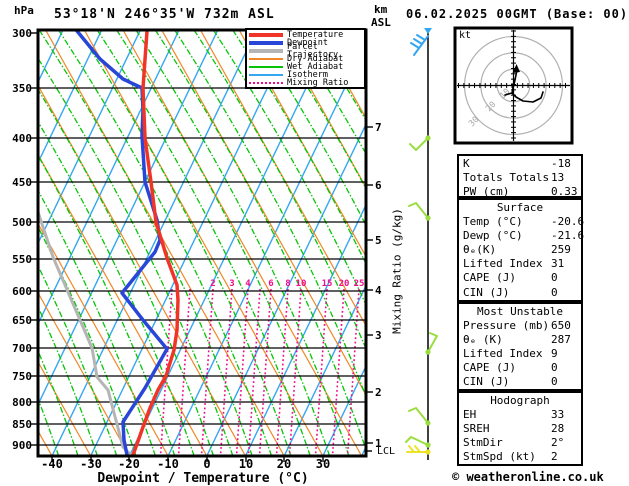 This screenshot has height=486, width=629. I want to click on mixing-ratio-value-label: 4, so click(248, 284).